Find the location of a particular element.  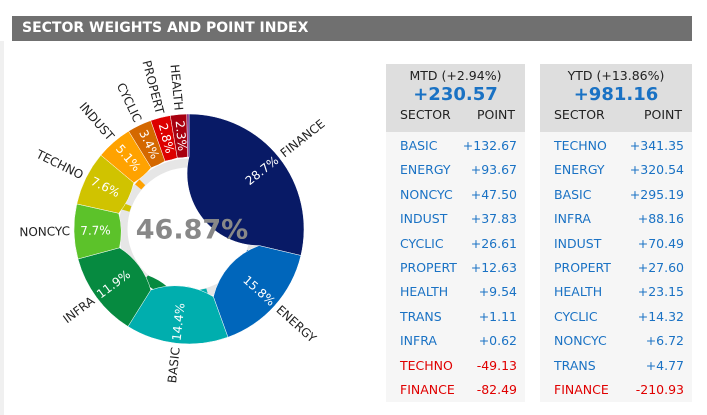

sector-point: +320.54 is located at coordinates (656, 170).